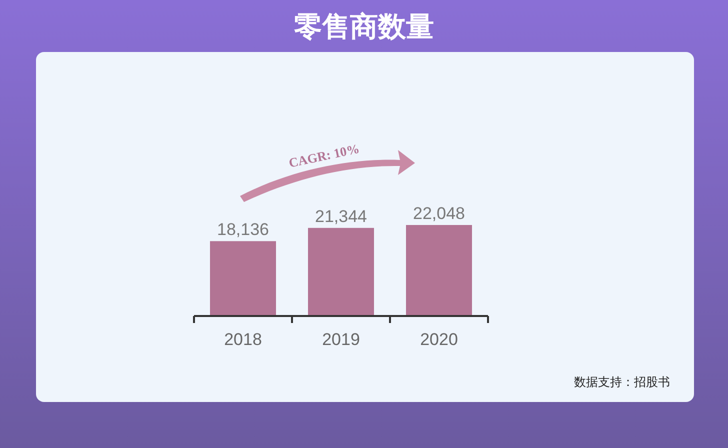 The width and height of the screenshot is (728, 448). Describe the element at coordinates (364, 26) in the screenshot. I see `title: 零售商数量` at that location.